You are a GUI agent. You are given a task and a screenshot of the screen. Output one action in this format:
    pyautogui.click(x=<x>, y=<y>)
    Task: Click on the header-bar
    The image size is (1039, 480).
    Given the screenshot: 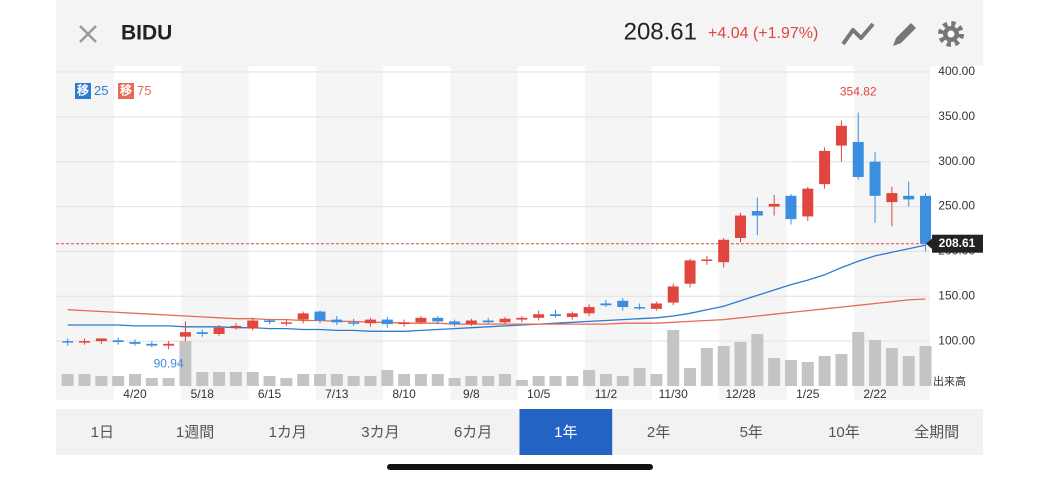 What is the action you would take?
    pyautogui.click(x=519, y=33)
    